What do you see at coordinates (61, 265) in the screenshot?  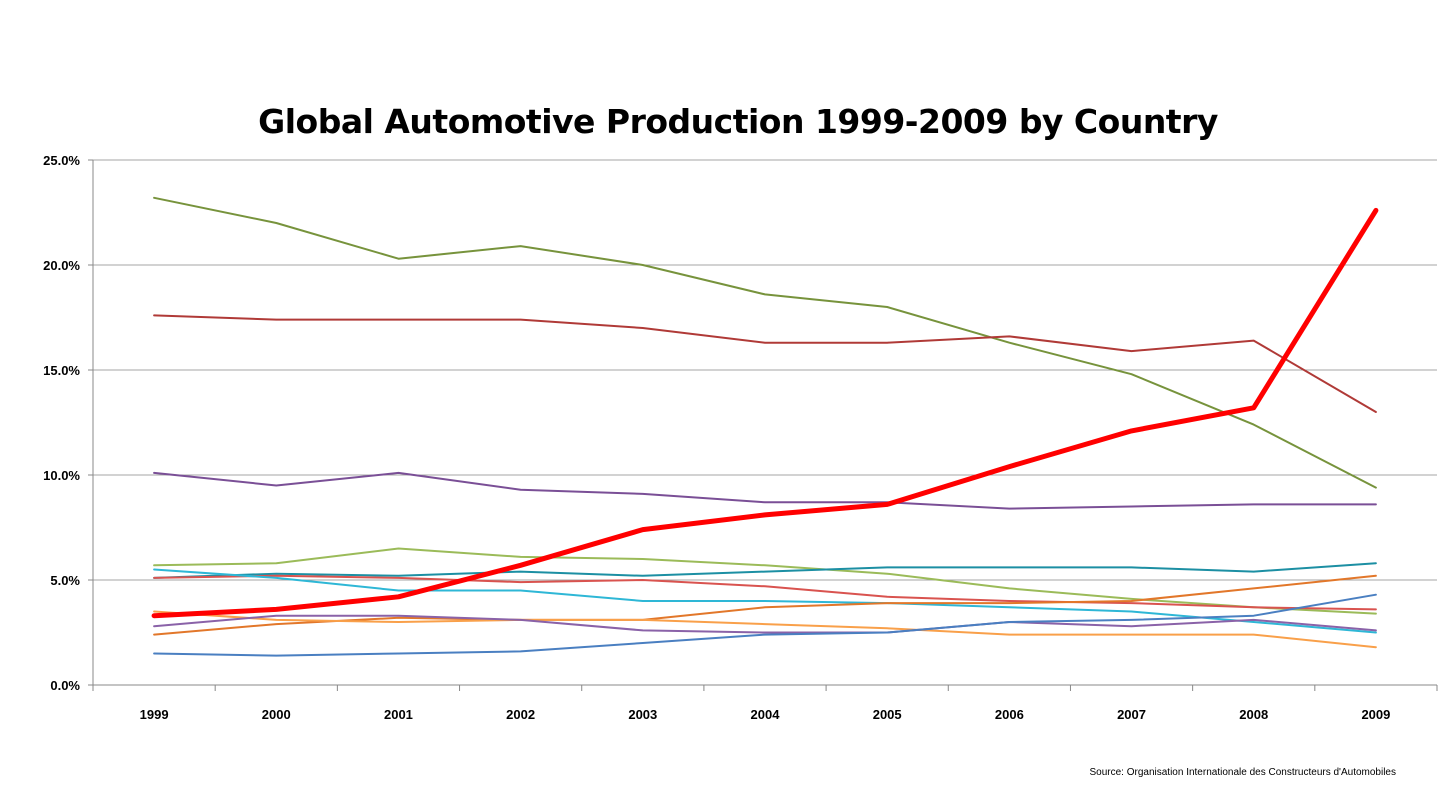 I see `y-tick-label: 20.0%` at bounding box center [61, 265].